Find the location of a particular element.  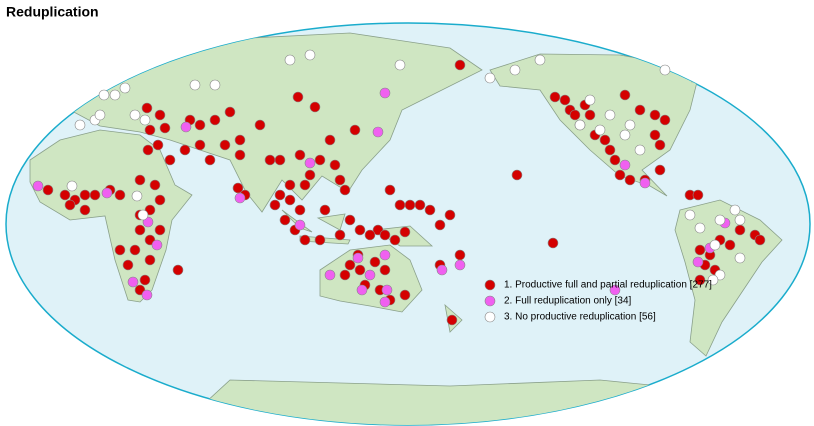

legend-label: 2. Full reduplication only [34] is located at coordinates (568, 301).